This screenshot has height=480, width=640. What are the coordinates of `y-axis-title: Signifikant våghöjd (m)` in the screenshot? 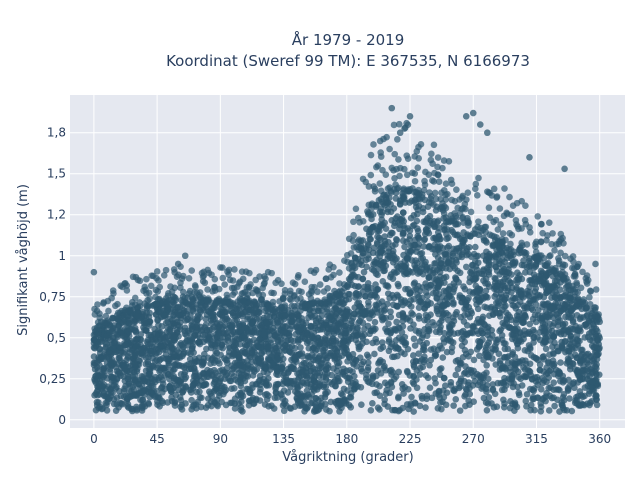 It's located at (23, 260).